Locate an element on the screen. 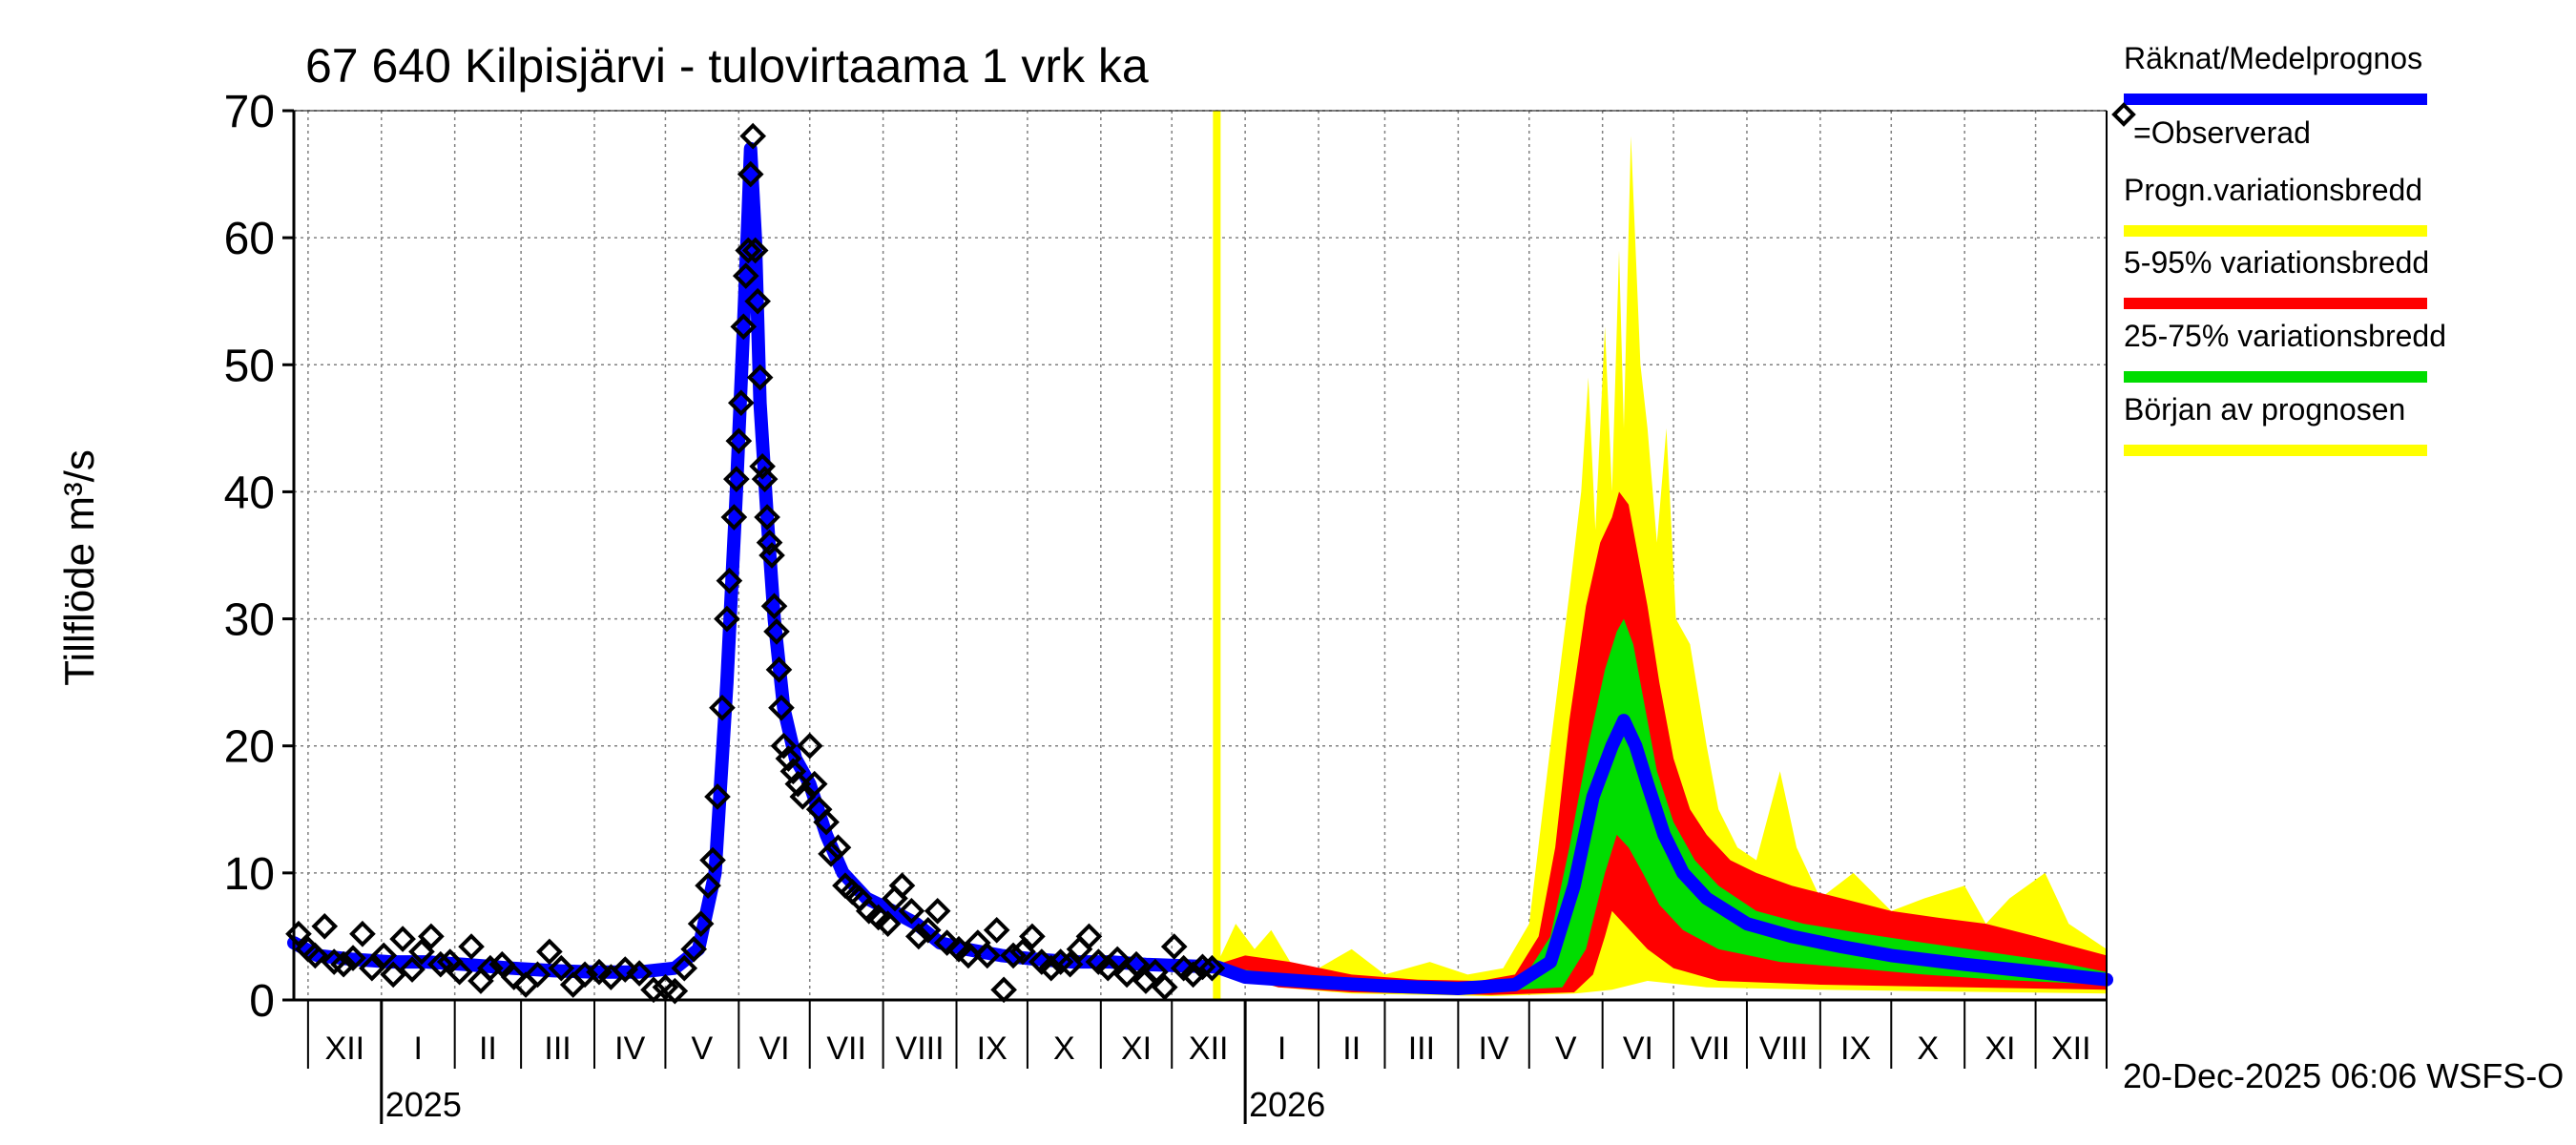  y-tick-label: 10 is located at coordinates (249, 875).